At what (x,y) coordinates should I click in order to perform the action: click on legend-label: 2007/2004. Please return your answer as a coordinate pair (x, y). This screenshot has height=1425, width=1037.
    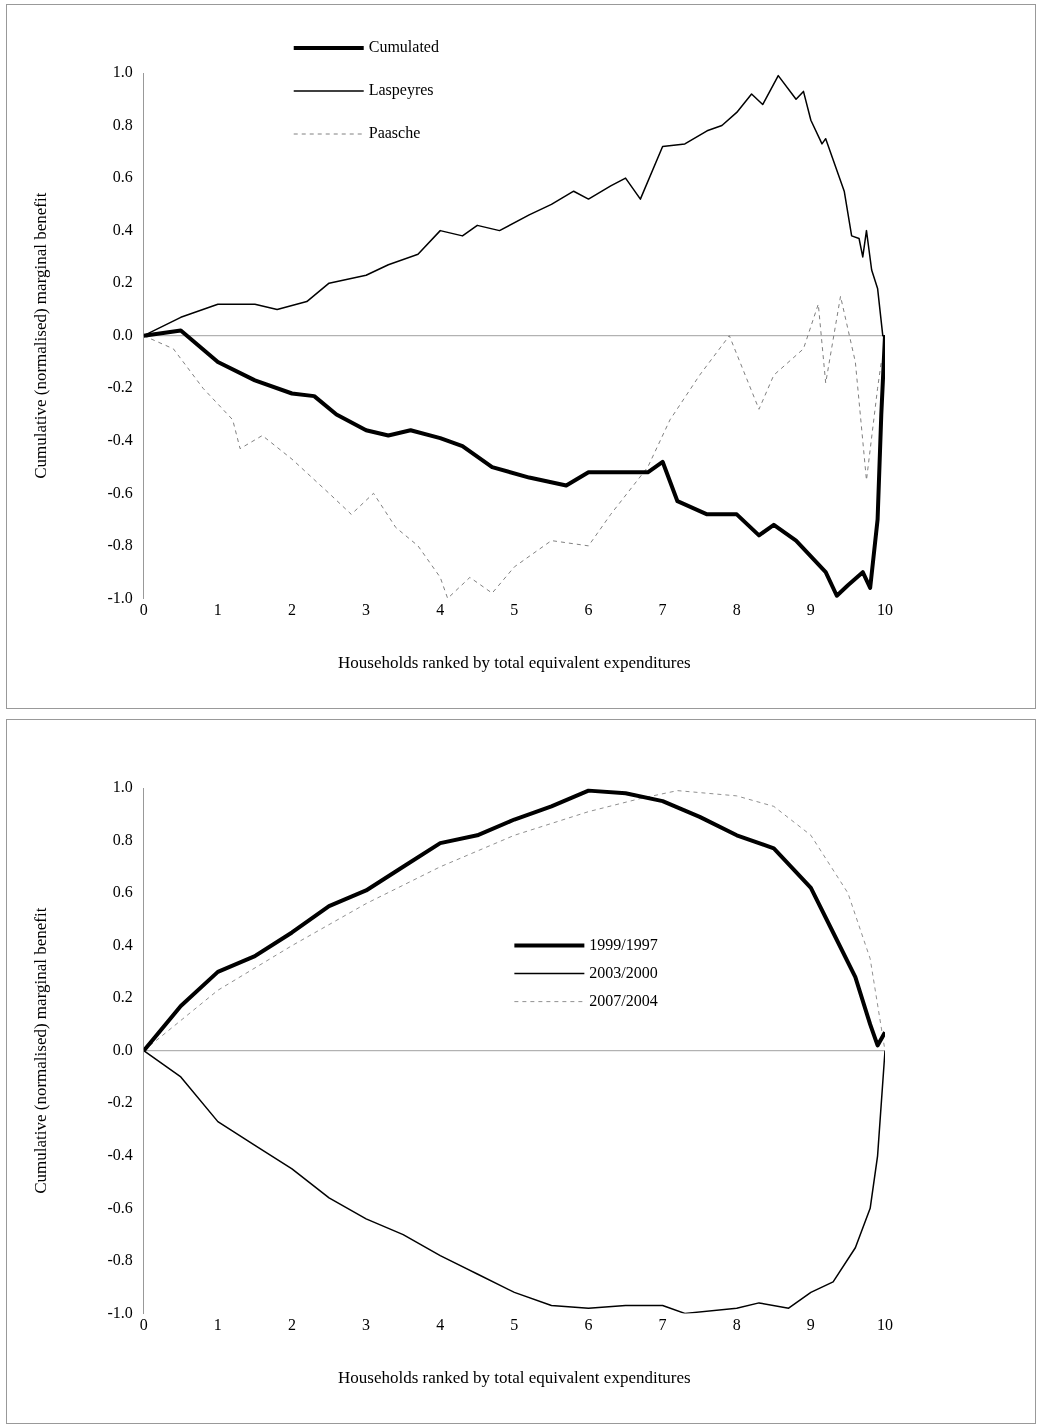
    Looking at the image, I should click on (623, 1000).